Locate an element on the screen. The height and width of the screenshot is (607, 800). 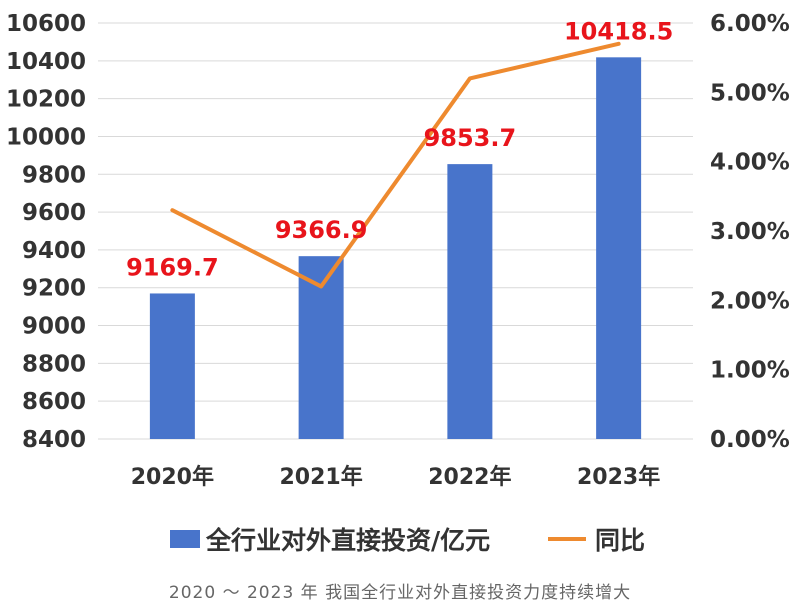
bar-value-label: 9366.9 is located at coordinates (321, 230).